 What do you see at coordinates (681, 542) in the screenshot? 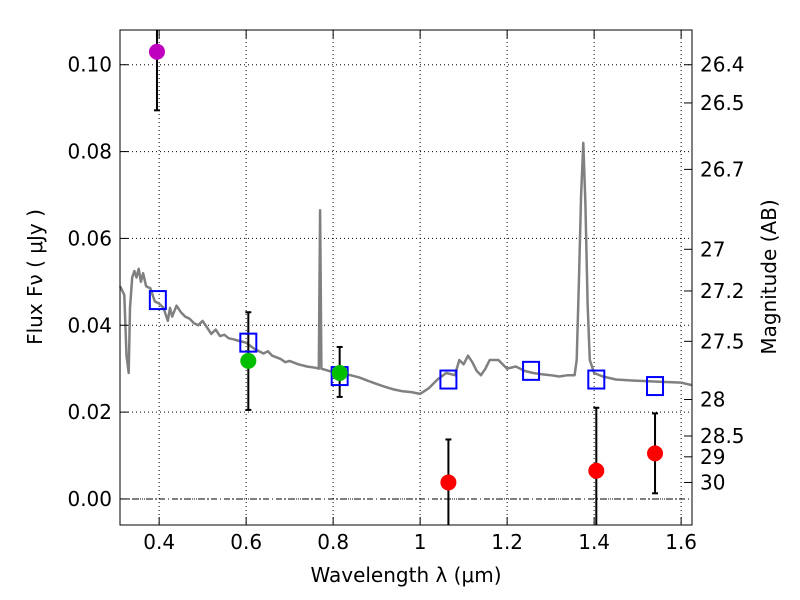
I see `x-tick-label: 1.6` at bounding box center [681, 542].